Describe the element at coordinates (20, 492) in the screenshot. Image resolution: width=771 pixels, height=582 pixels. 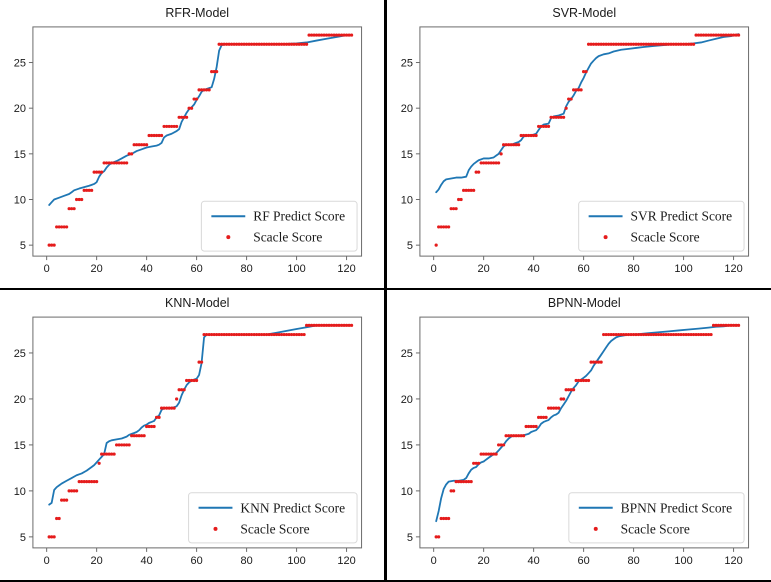
I see `y-tick-label: 10` at that location.